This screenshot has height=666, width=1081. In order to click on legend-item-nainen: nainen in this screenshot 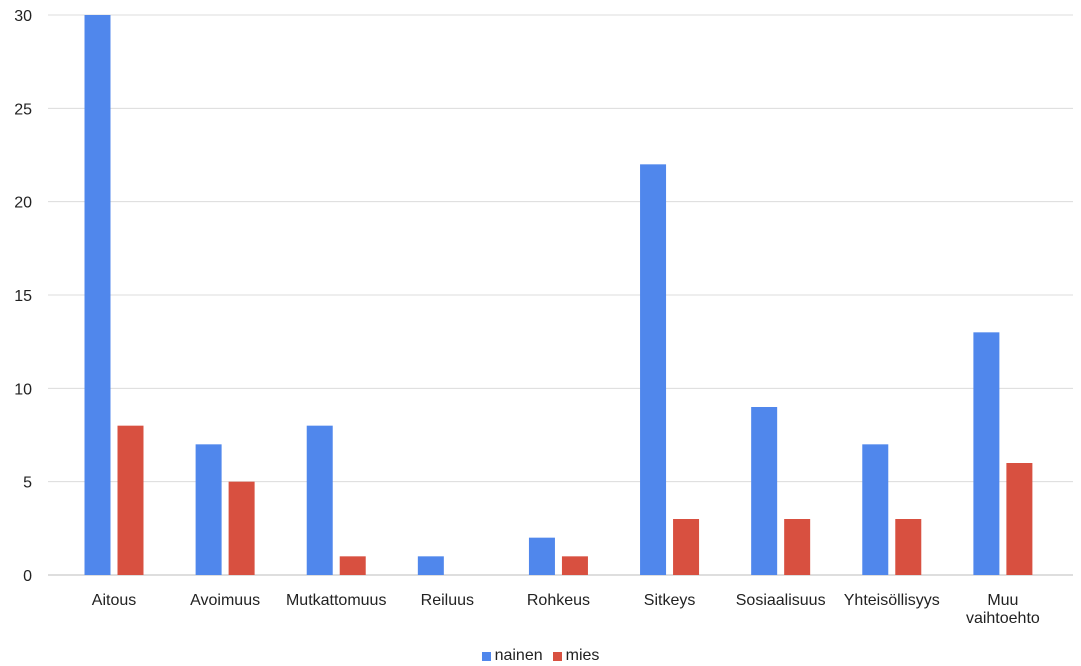, I will do `click(512, 656)`.